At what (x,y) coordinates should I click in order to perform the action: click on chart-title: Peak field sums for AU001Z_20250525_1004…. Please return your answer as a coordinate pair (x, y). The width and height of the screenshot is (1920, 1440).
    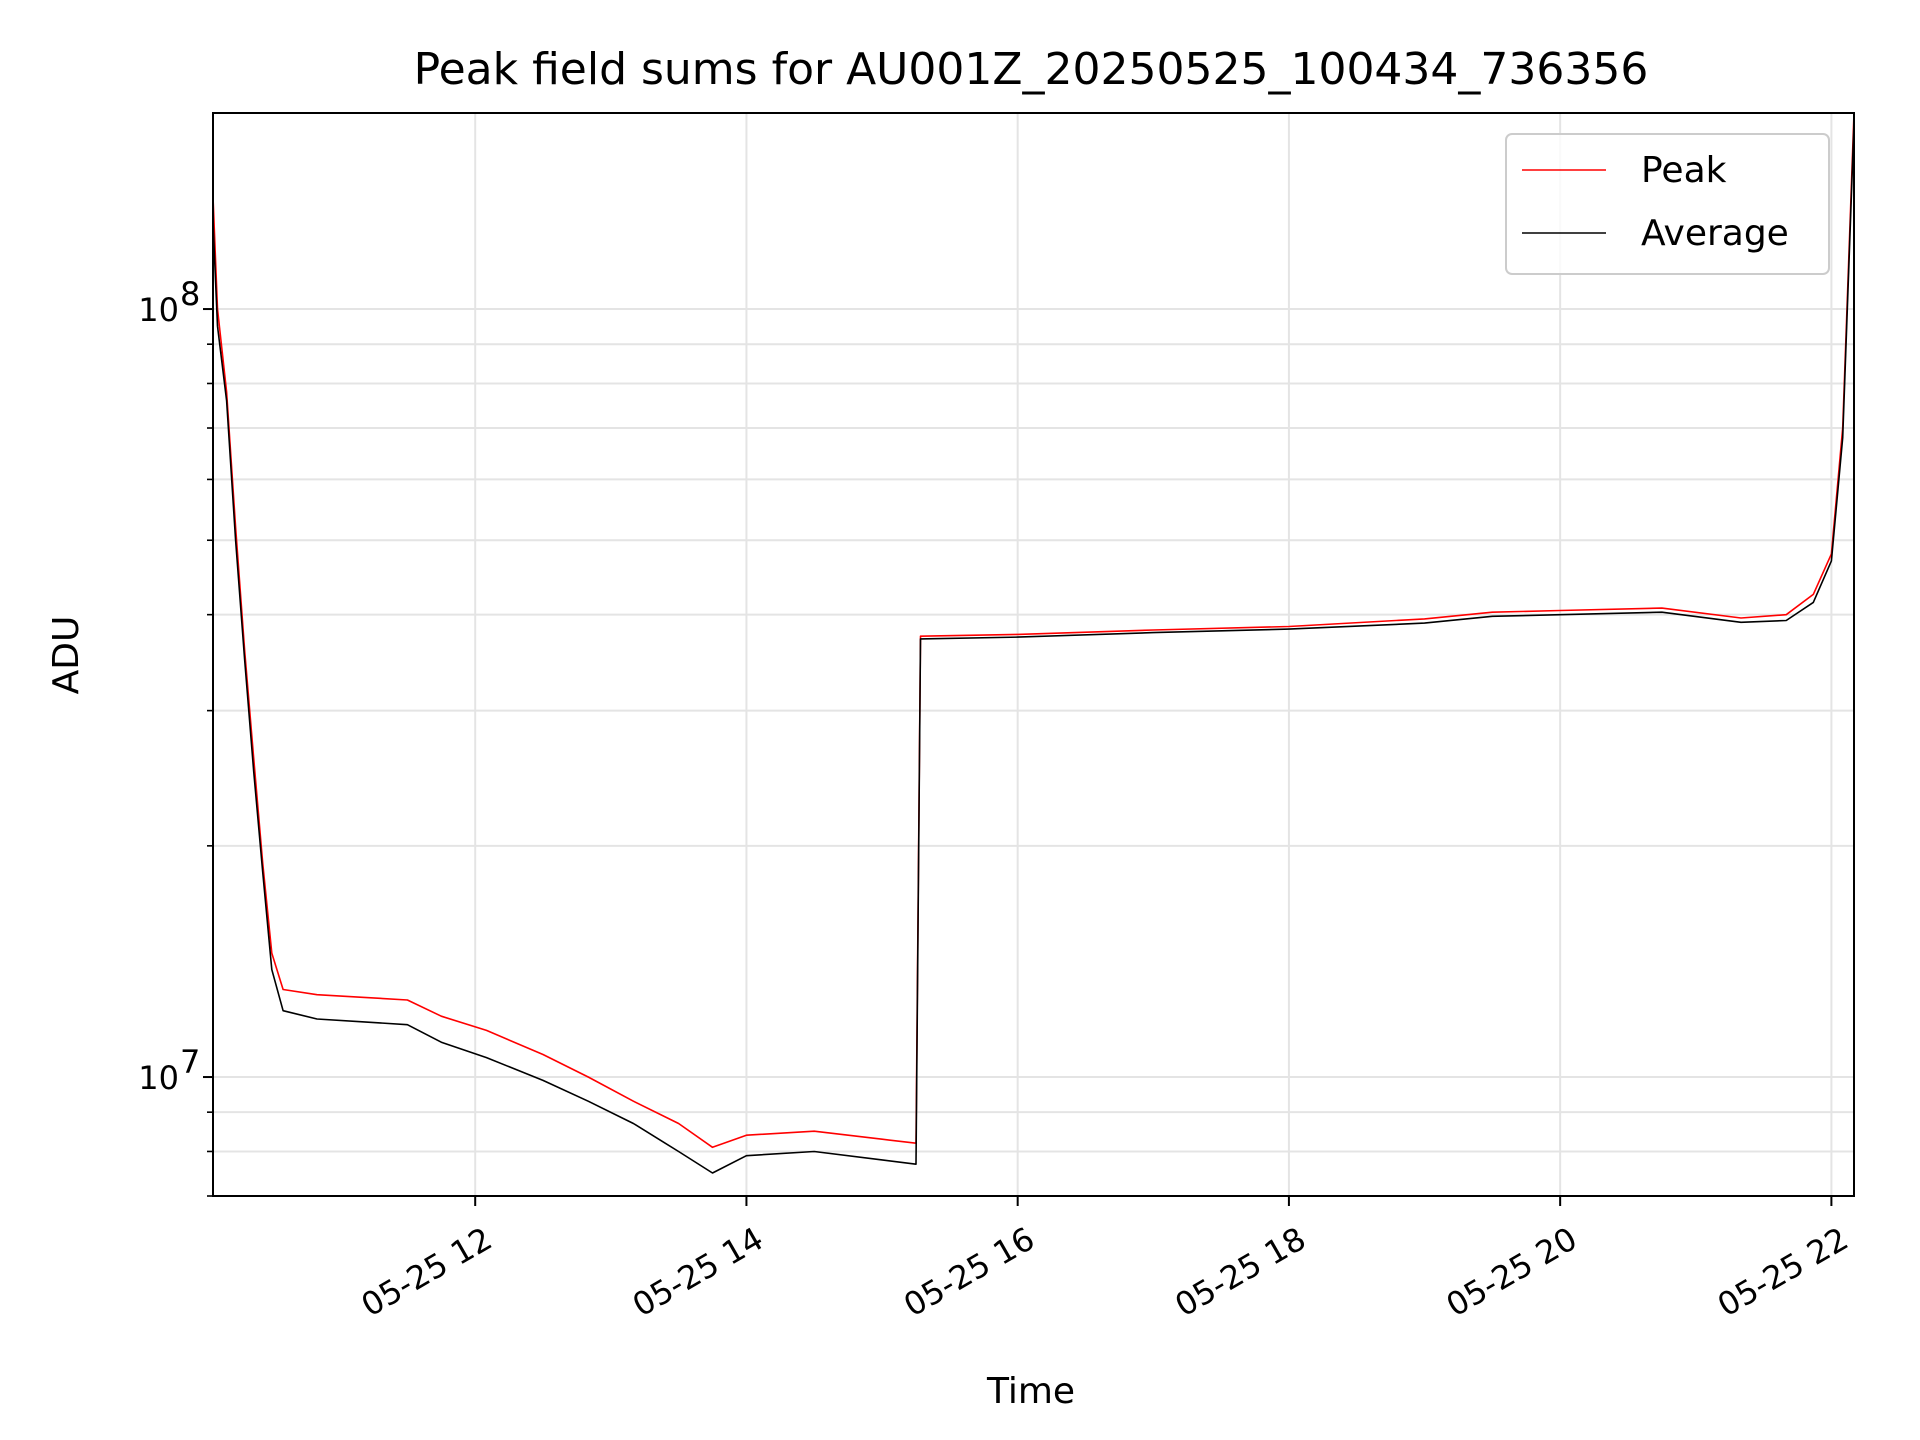
    Looking at the image, I should click on (1031, 69).